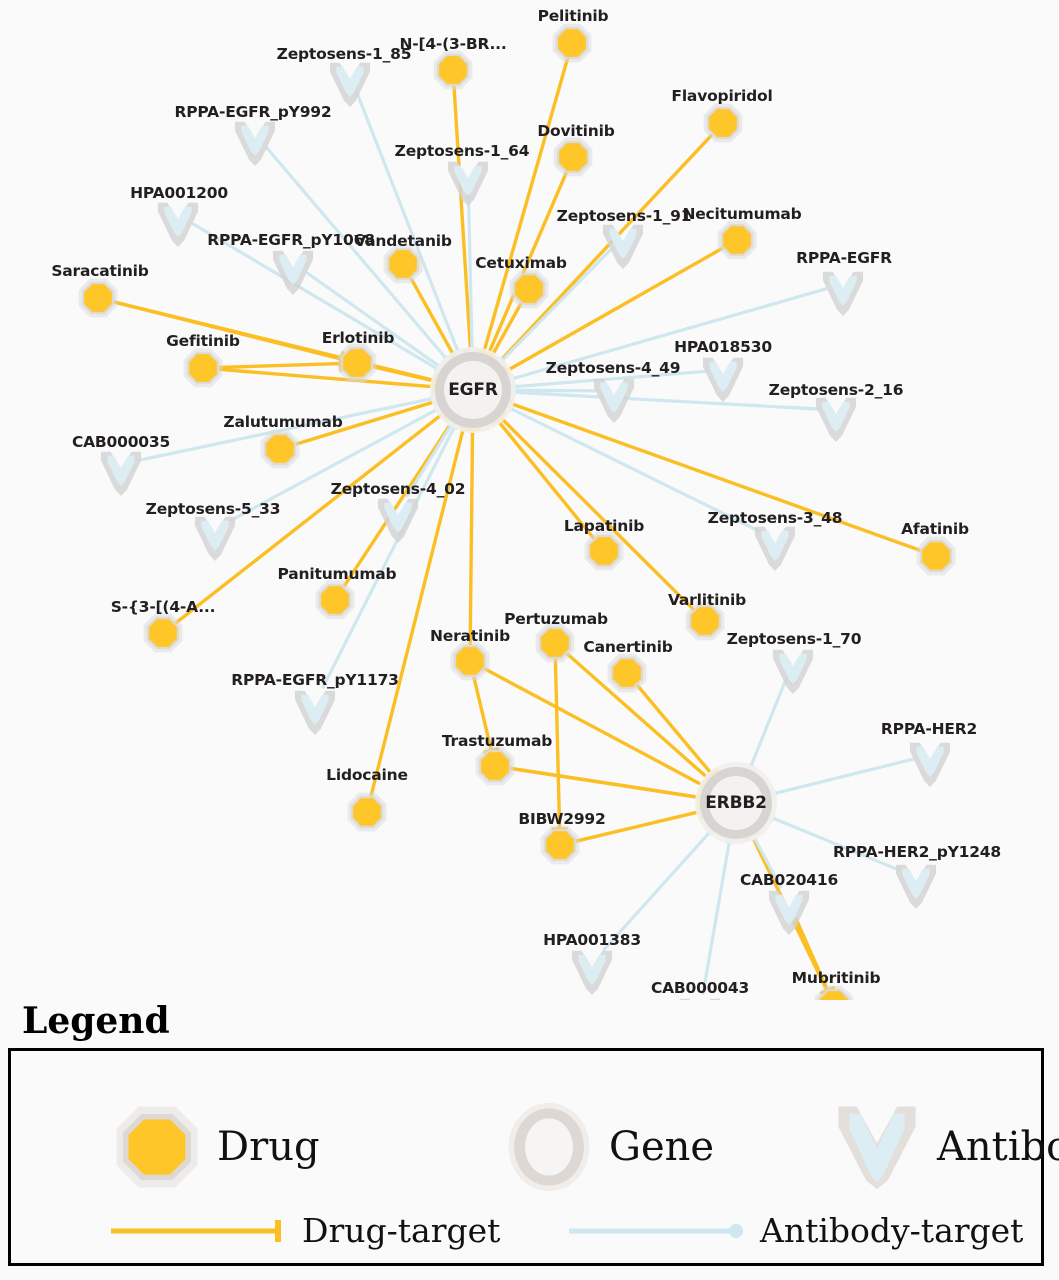 This screenshot has height=1280, width=1059. I want to click on legend-item-antibody: Antibody, so click(945, 1147).